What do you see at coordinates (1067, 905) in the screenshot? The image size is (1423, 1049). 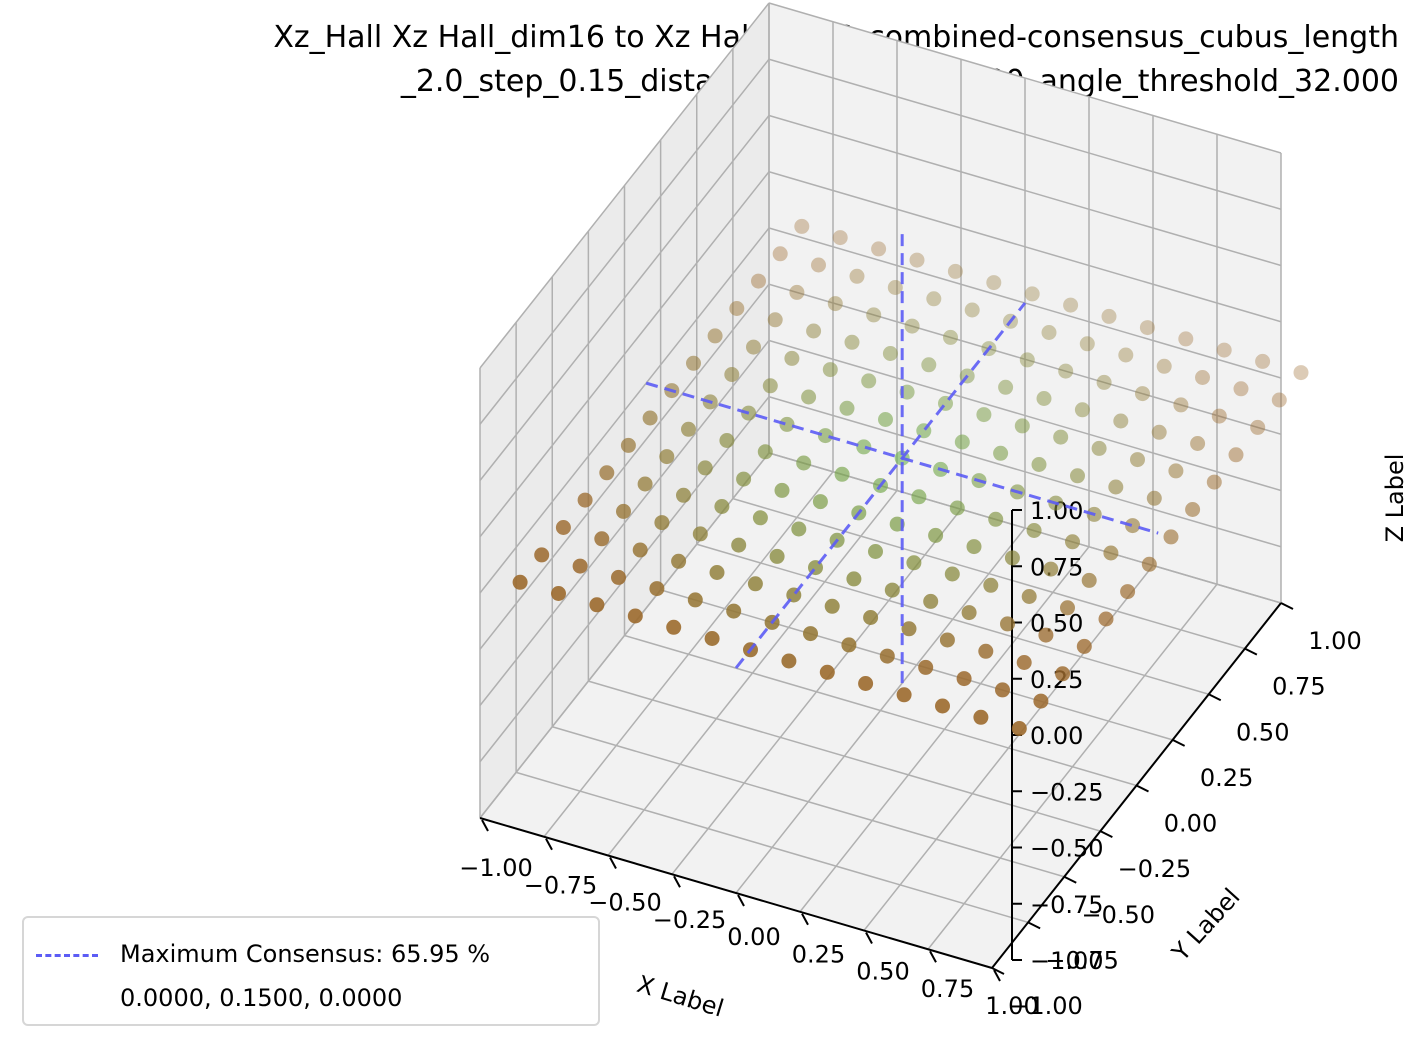 I see `z-tick-label: −0.75` at bounding box center [1067, 905].